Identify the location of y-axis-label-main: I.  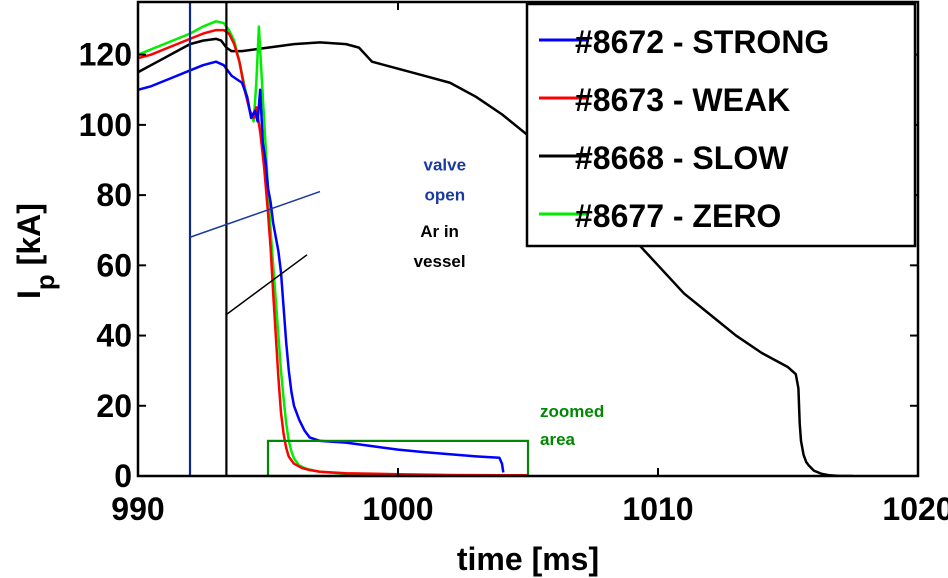
(29, 294).